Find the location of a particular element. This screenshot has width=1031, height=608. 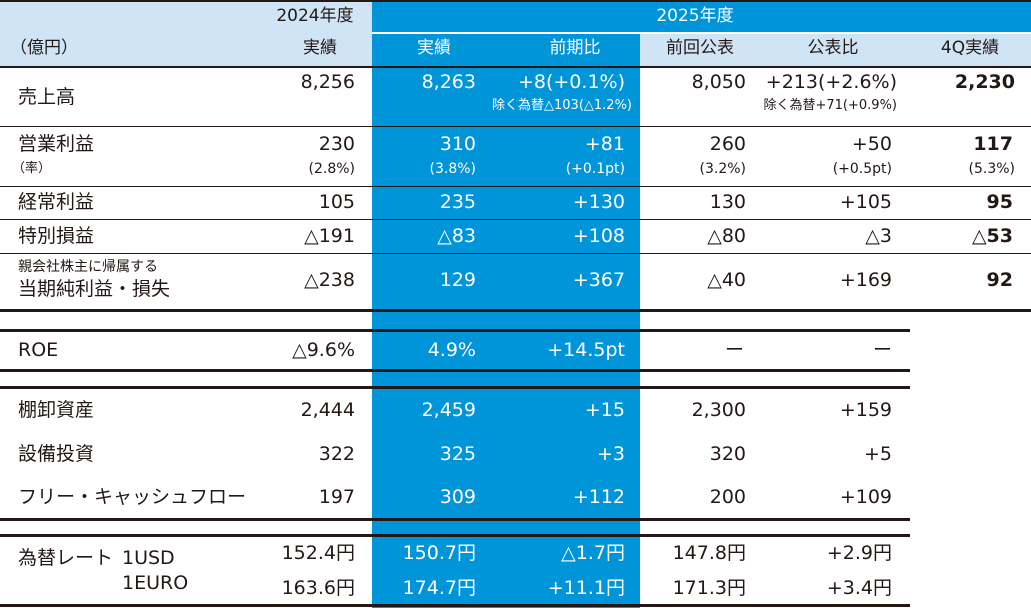

inventory-prev: 2,300 is located at coordinates (718, 410).